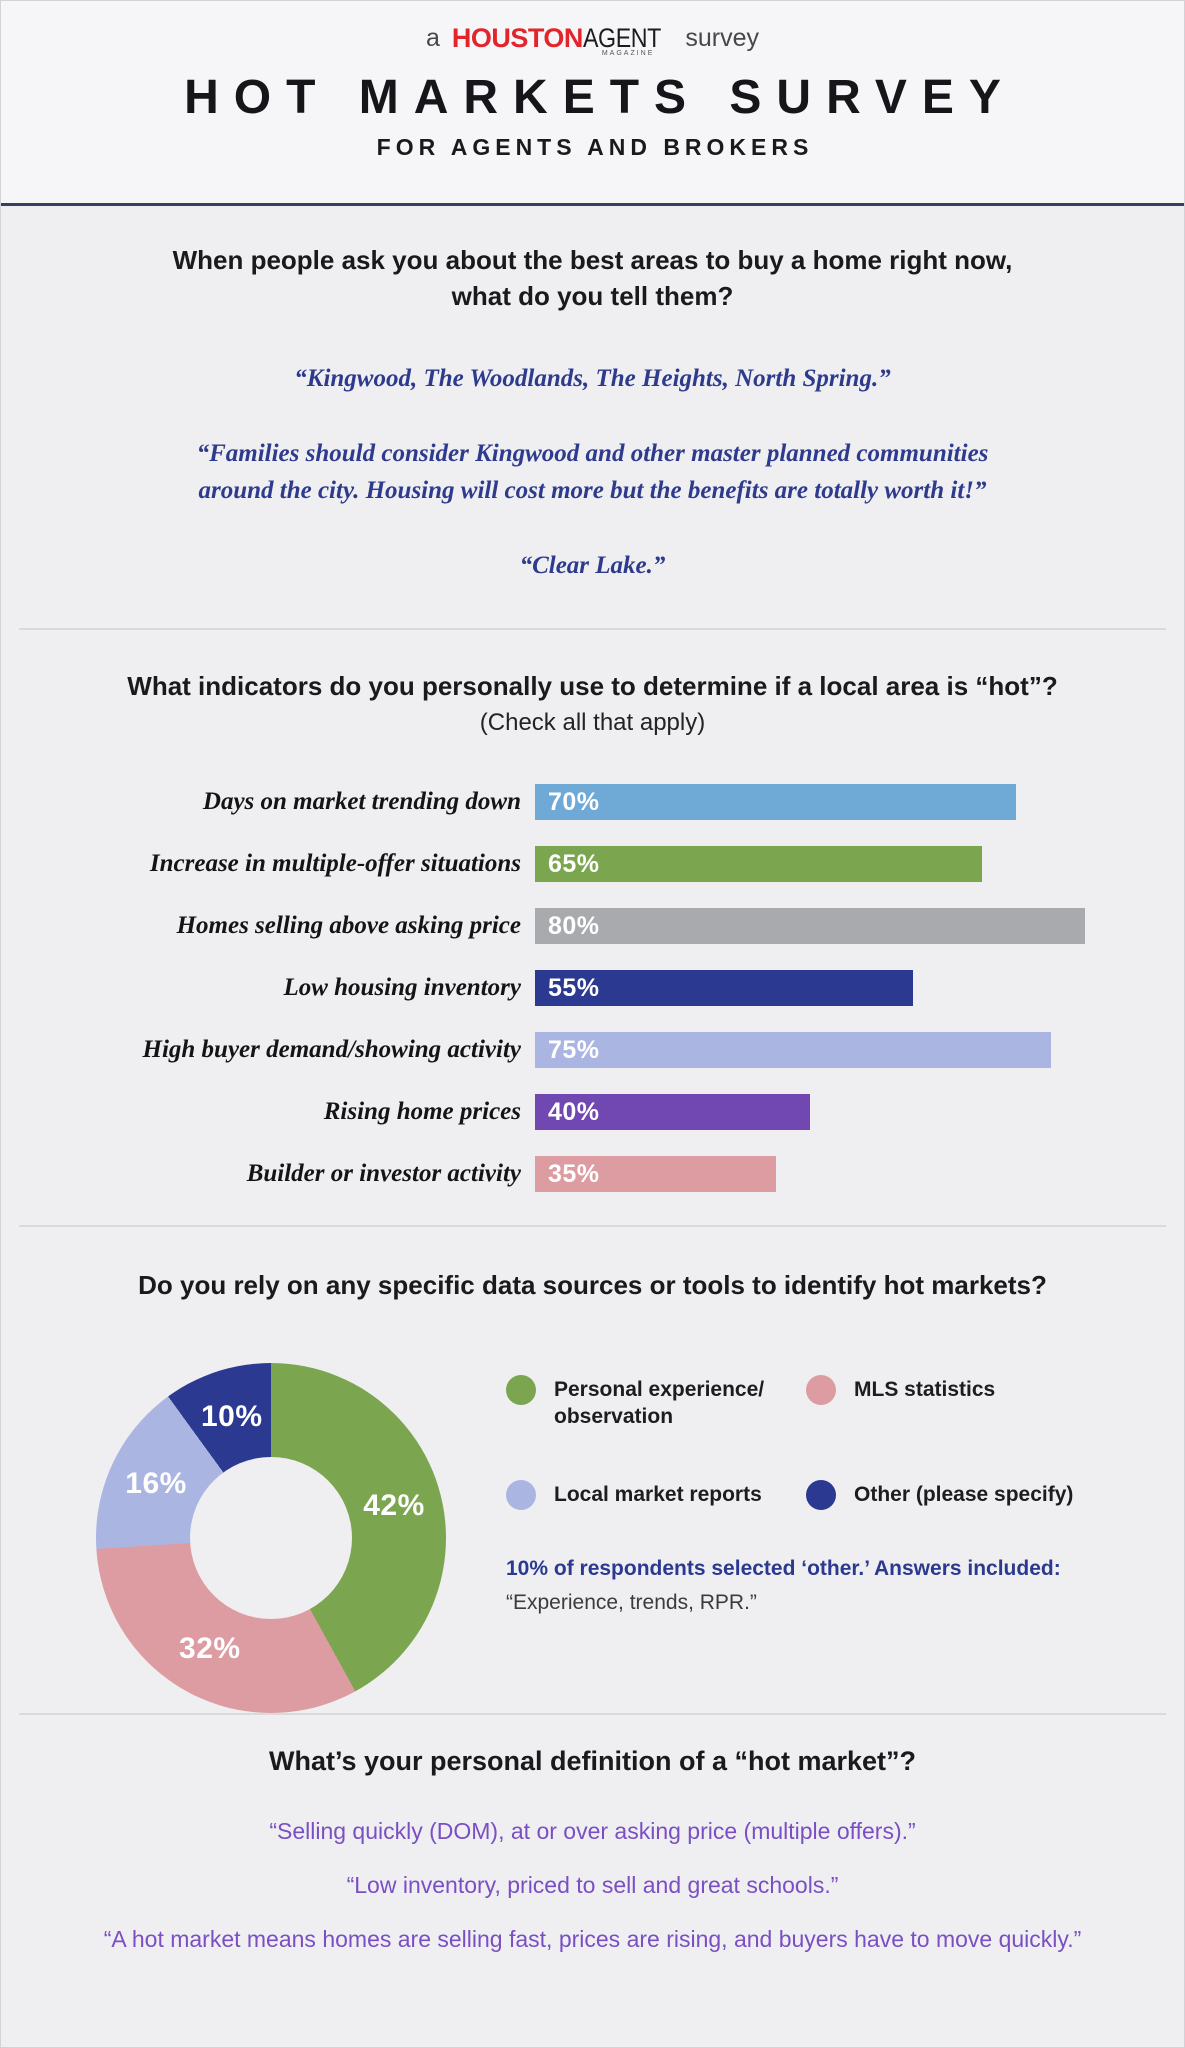 This screenshot has width=1185, height=2048. Describe the element at coordinates (595, 147) in the screenshot. I see `page-subtitle: FOR AGENTS AND BROKERS` at that location.